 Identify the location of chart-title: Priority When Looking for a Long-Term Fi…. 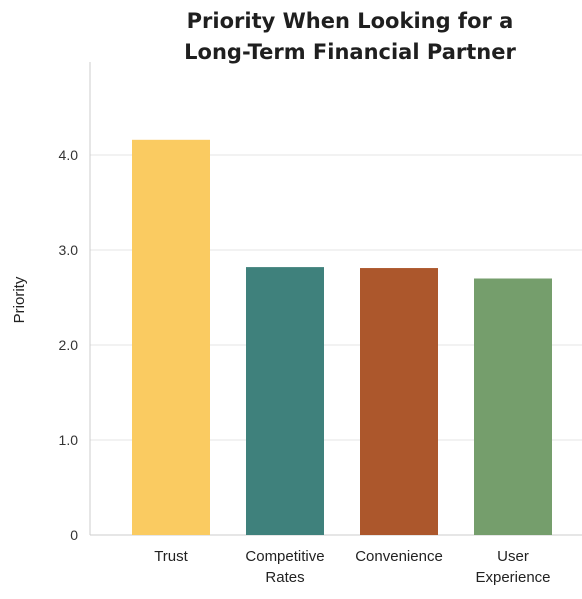
(321, 37).